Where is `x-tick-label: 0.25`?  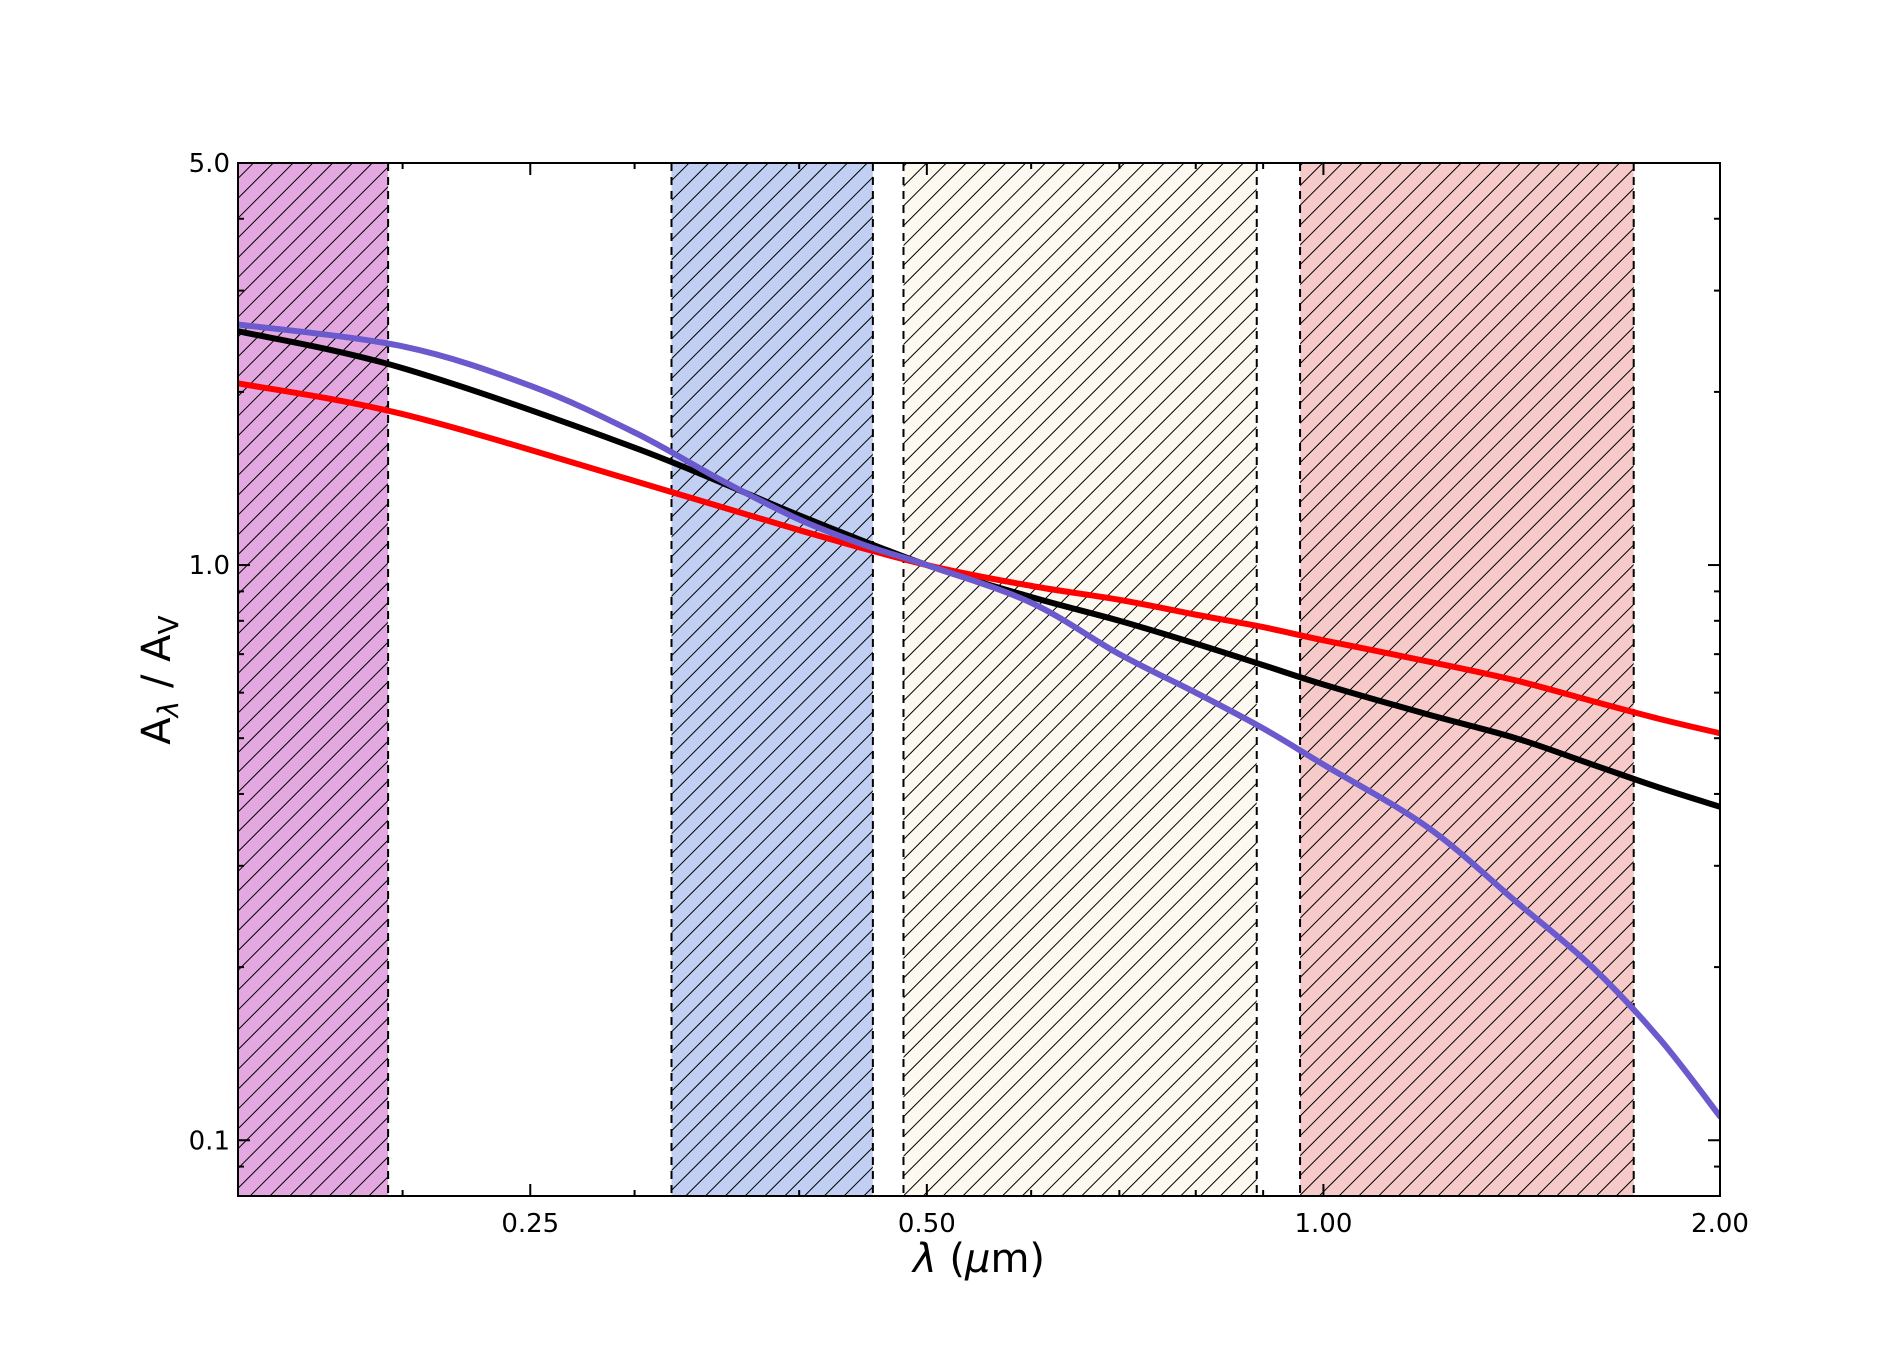 x-tick-label: 0.25 is located at coordinates (530, 1224).